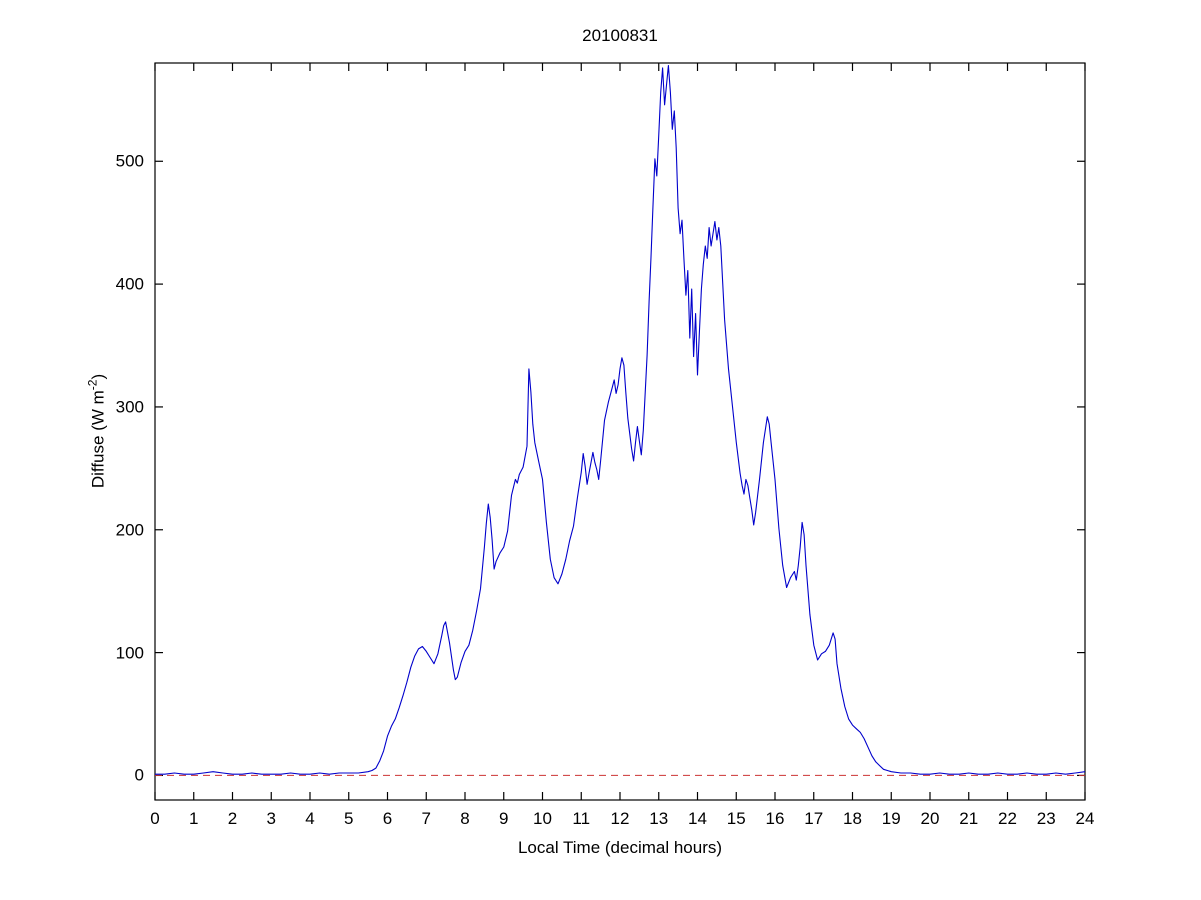 This screenshot has height=900, width=1201. I want to click on chart-title: 20100831, so click(620, 35).